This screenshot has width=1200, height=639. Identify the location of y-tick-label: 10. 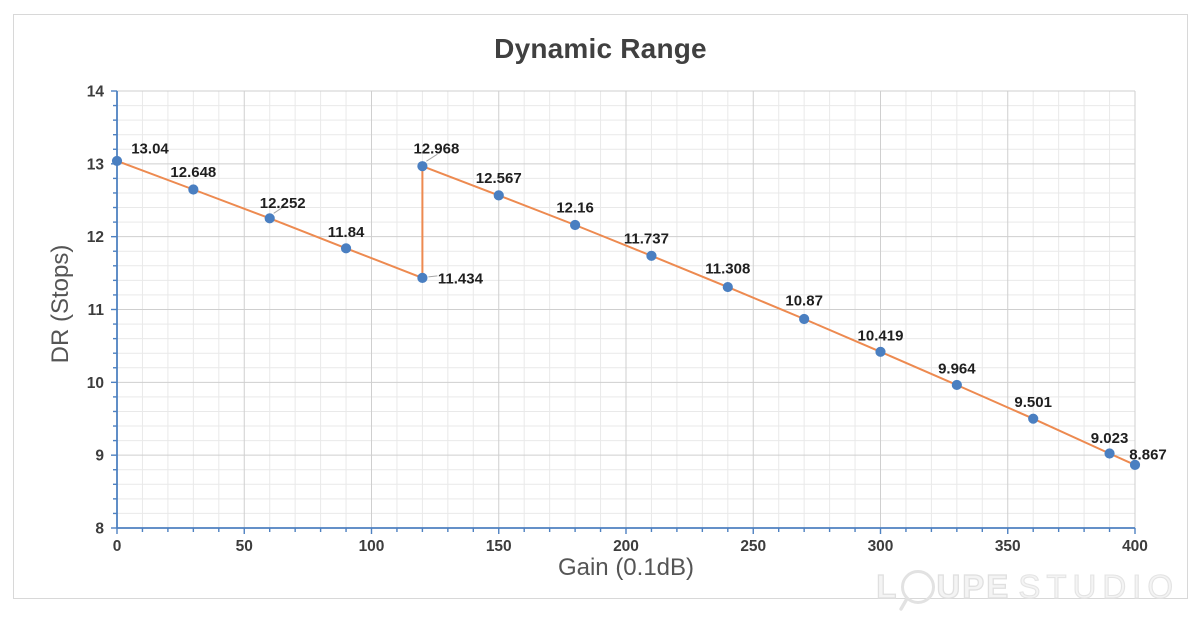
(95, 383).